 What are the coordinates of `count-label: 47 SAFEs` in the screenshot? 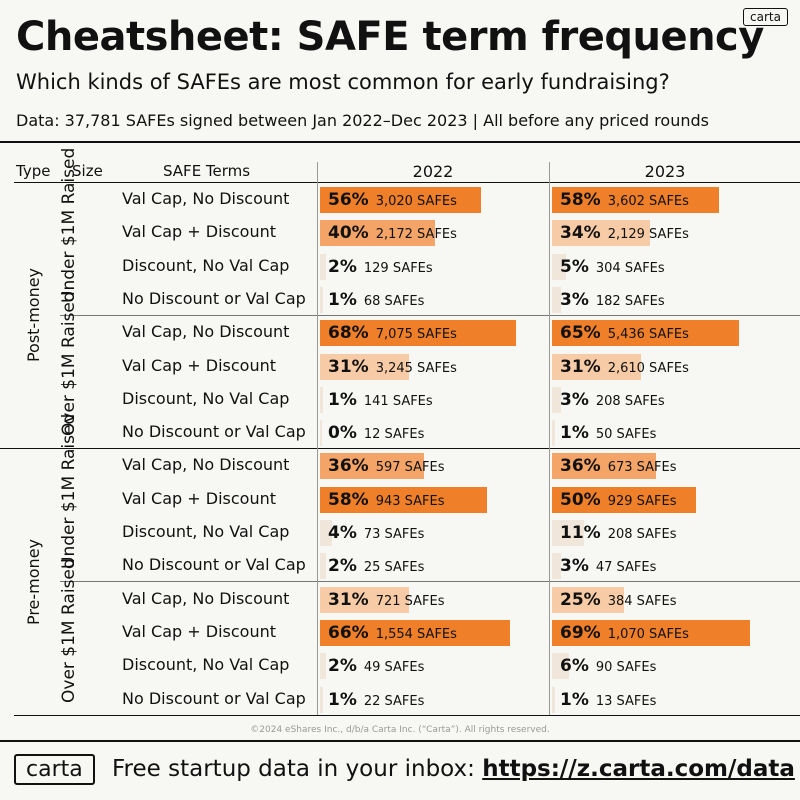 It's located at (626, 568).